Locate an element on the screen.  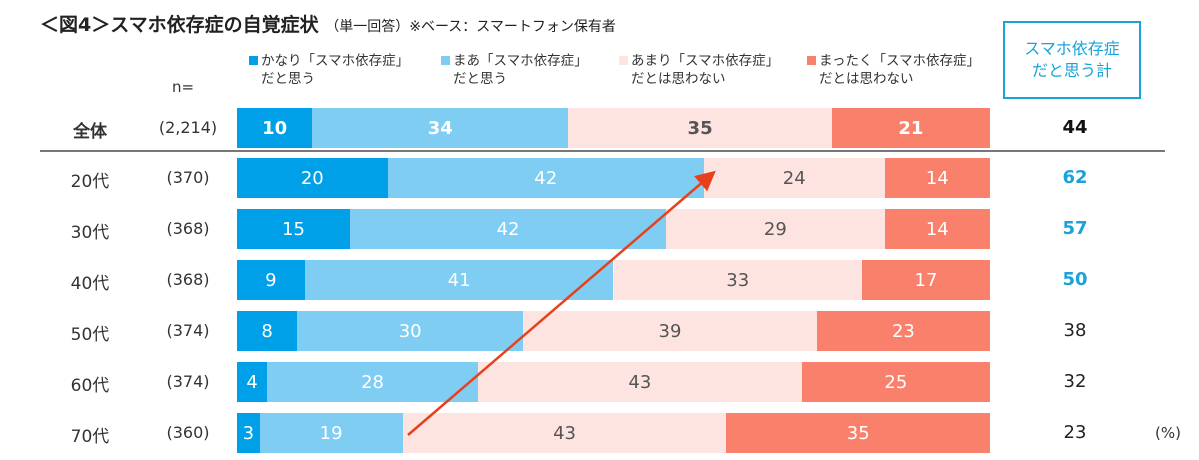
legend-label: まあ「スマホ依存症」 is located at coordinates (520, 61).